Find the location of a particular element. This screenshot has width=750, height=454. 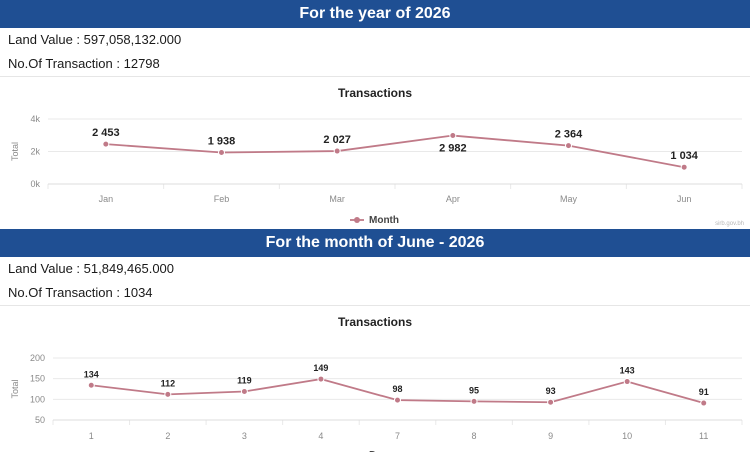

month-x-tick-label: 3 is located at coordinates (244, 436).